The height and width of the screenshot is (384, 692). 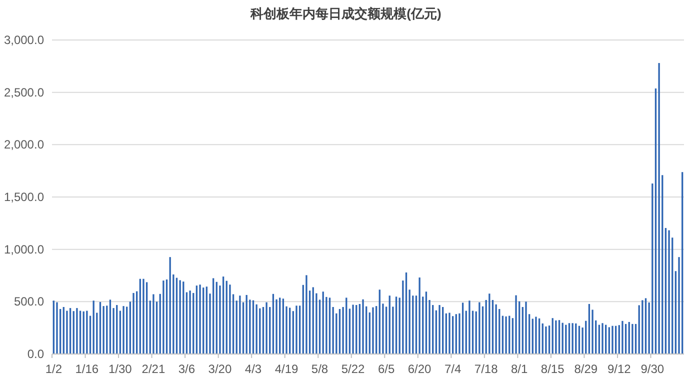 What do you see at coordinates (120, 369) in the screenshot?
I see `x-tick-label: 1/30` at bounding box center [120, 369].